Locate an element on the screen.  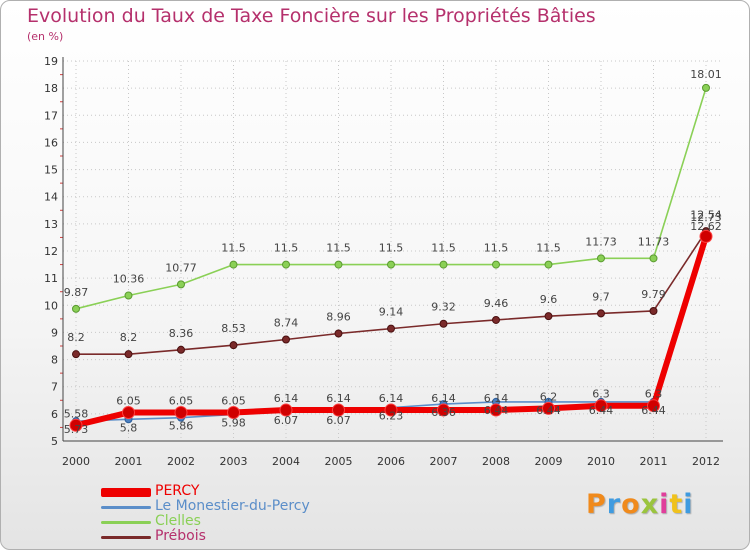
point-percy-2003 is located at coordinates (233, 412).